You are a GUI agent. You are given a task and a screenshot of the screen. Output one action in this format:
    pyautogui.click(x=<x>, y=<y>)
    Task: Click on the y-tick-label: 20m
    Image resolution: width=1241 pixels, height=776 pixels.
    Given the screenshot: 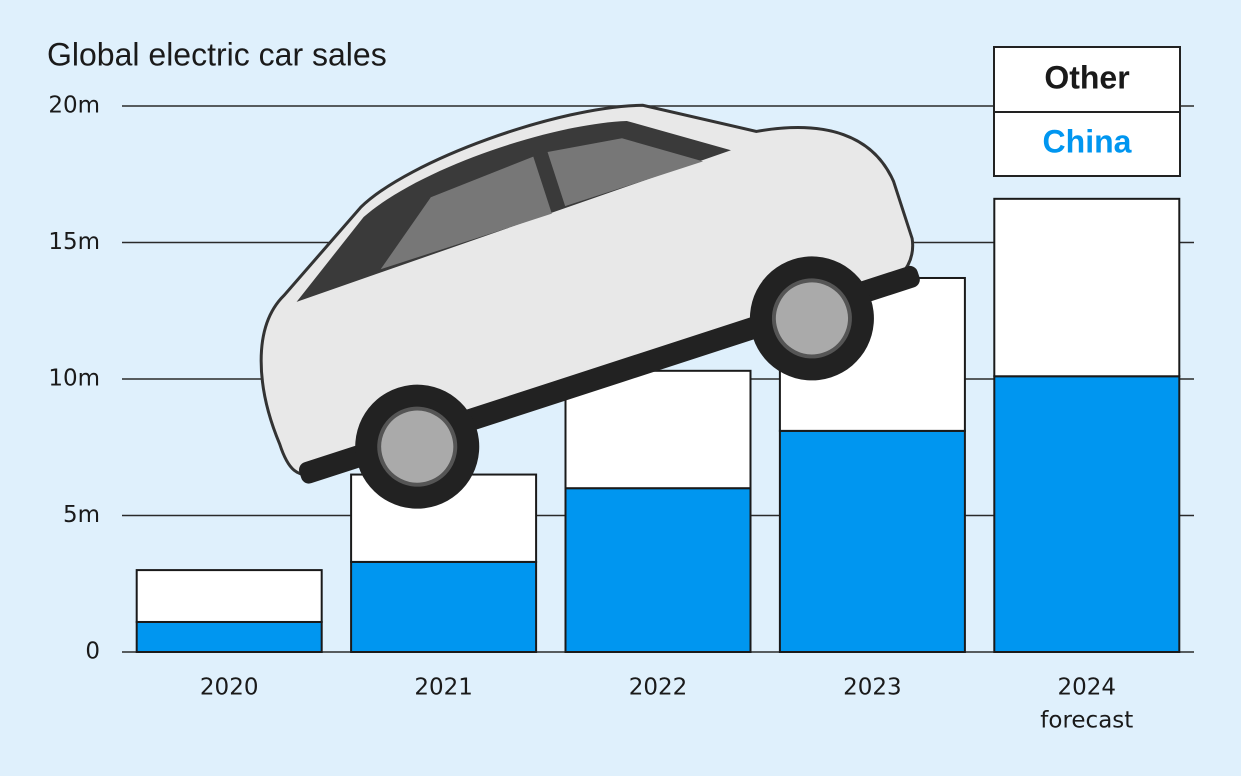 What is the action you would take?
    pyautogui.click(x=74, y=106)
    